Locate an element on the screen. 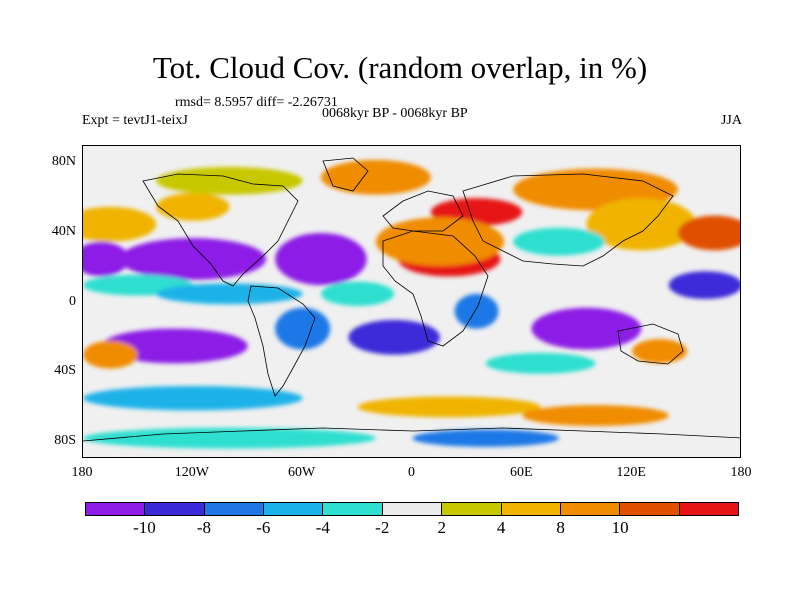 This screenshot has height=600, width=800. field-region-pacific-nw-orange is located at coordinates (120, 224).